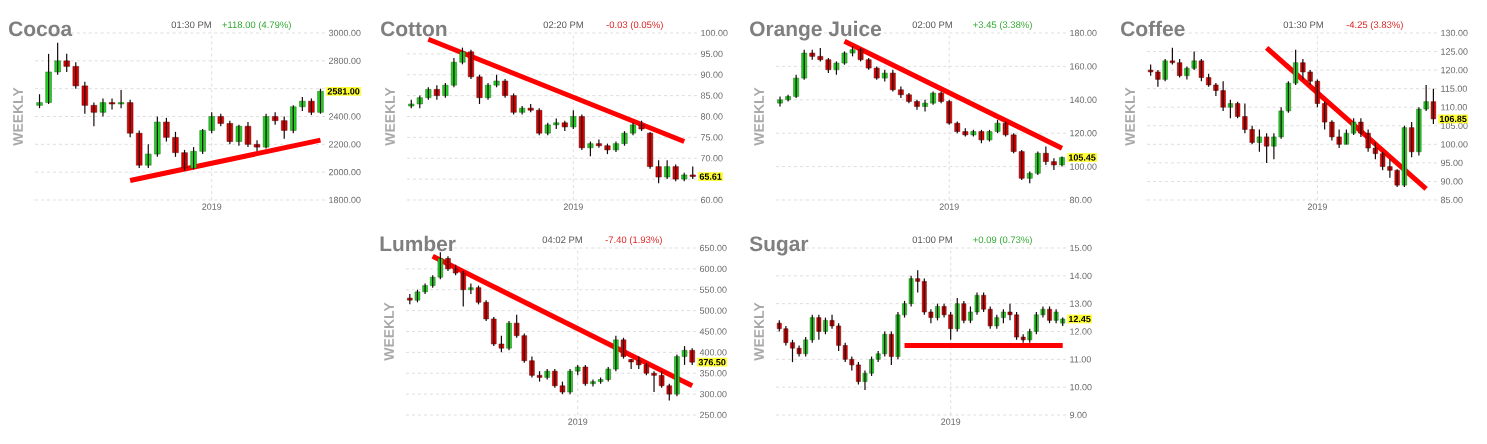 The width and height of the screenshot is (1487, 444). What do you see at coordinates (1374, 25) in the screenshot?
I see `text: -4.25 (3.83%)` at bounding box center [1374, 25].